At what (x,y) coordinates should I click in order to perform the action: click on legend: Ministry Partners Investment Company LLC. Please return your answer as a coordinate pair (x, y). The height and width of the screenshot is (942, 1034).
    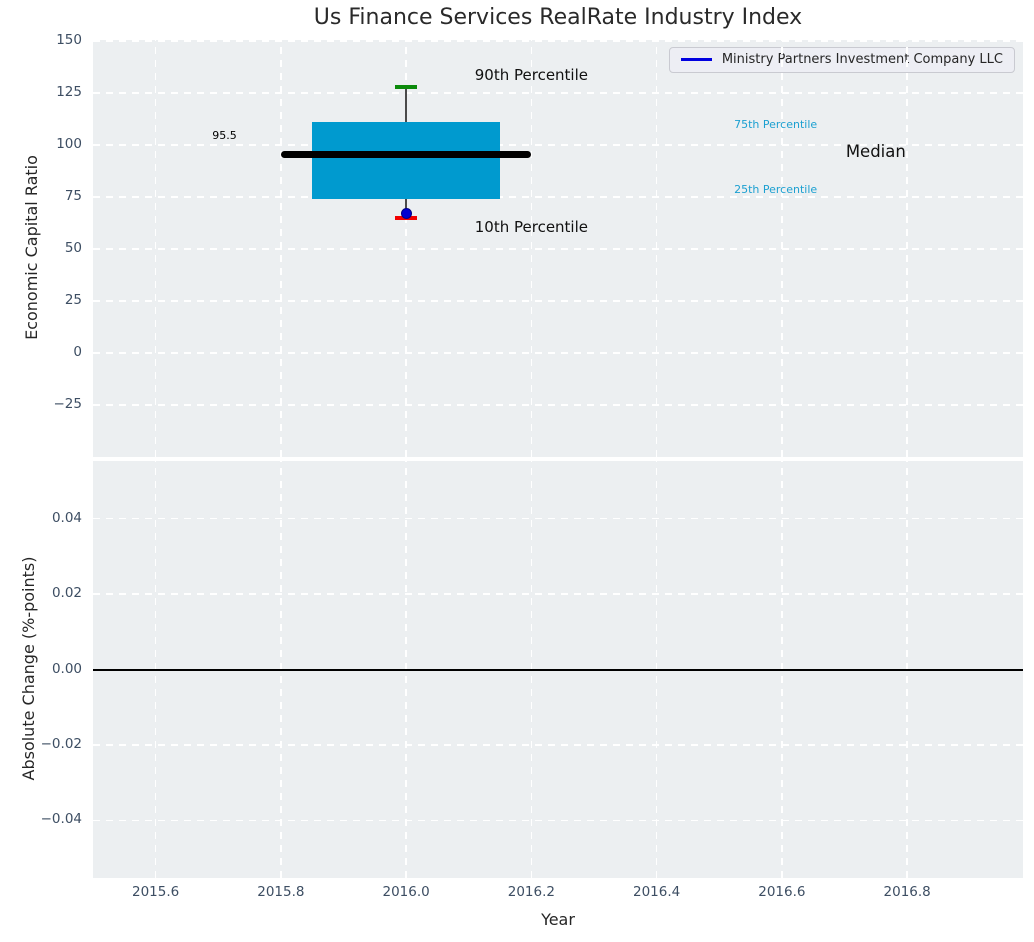
    Looking at the image, I should click on (841, 60).